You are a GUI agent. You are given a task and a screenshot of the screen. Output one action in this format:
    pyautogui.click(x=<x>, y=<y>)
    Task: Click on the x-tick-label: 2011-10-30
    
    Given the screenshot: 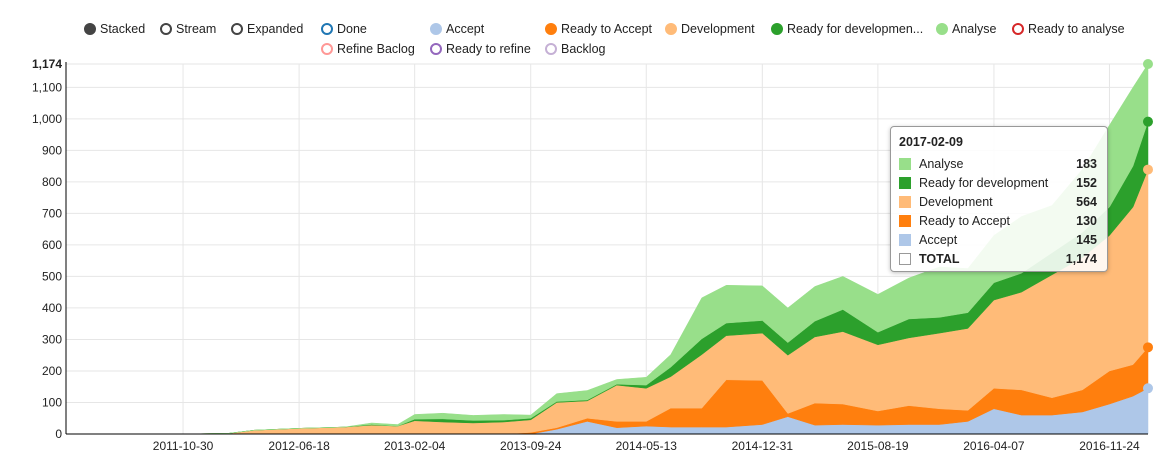 What is the action you would take?
    pyautogui.click(x=183, y=446)
    